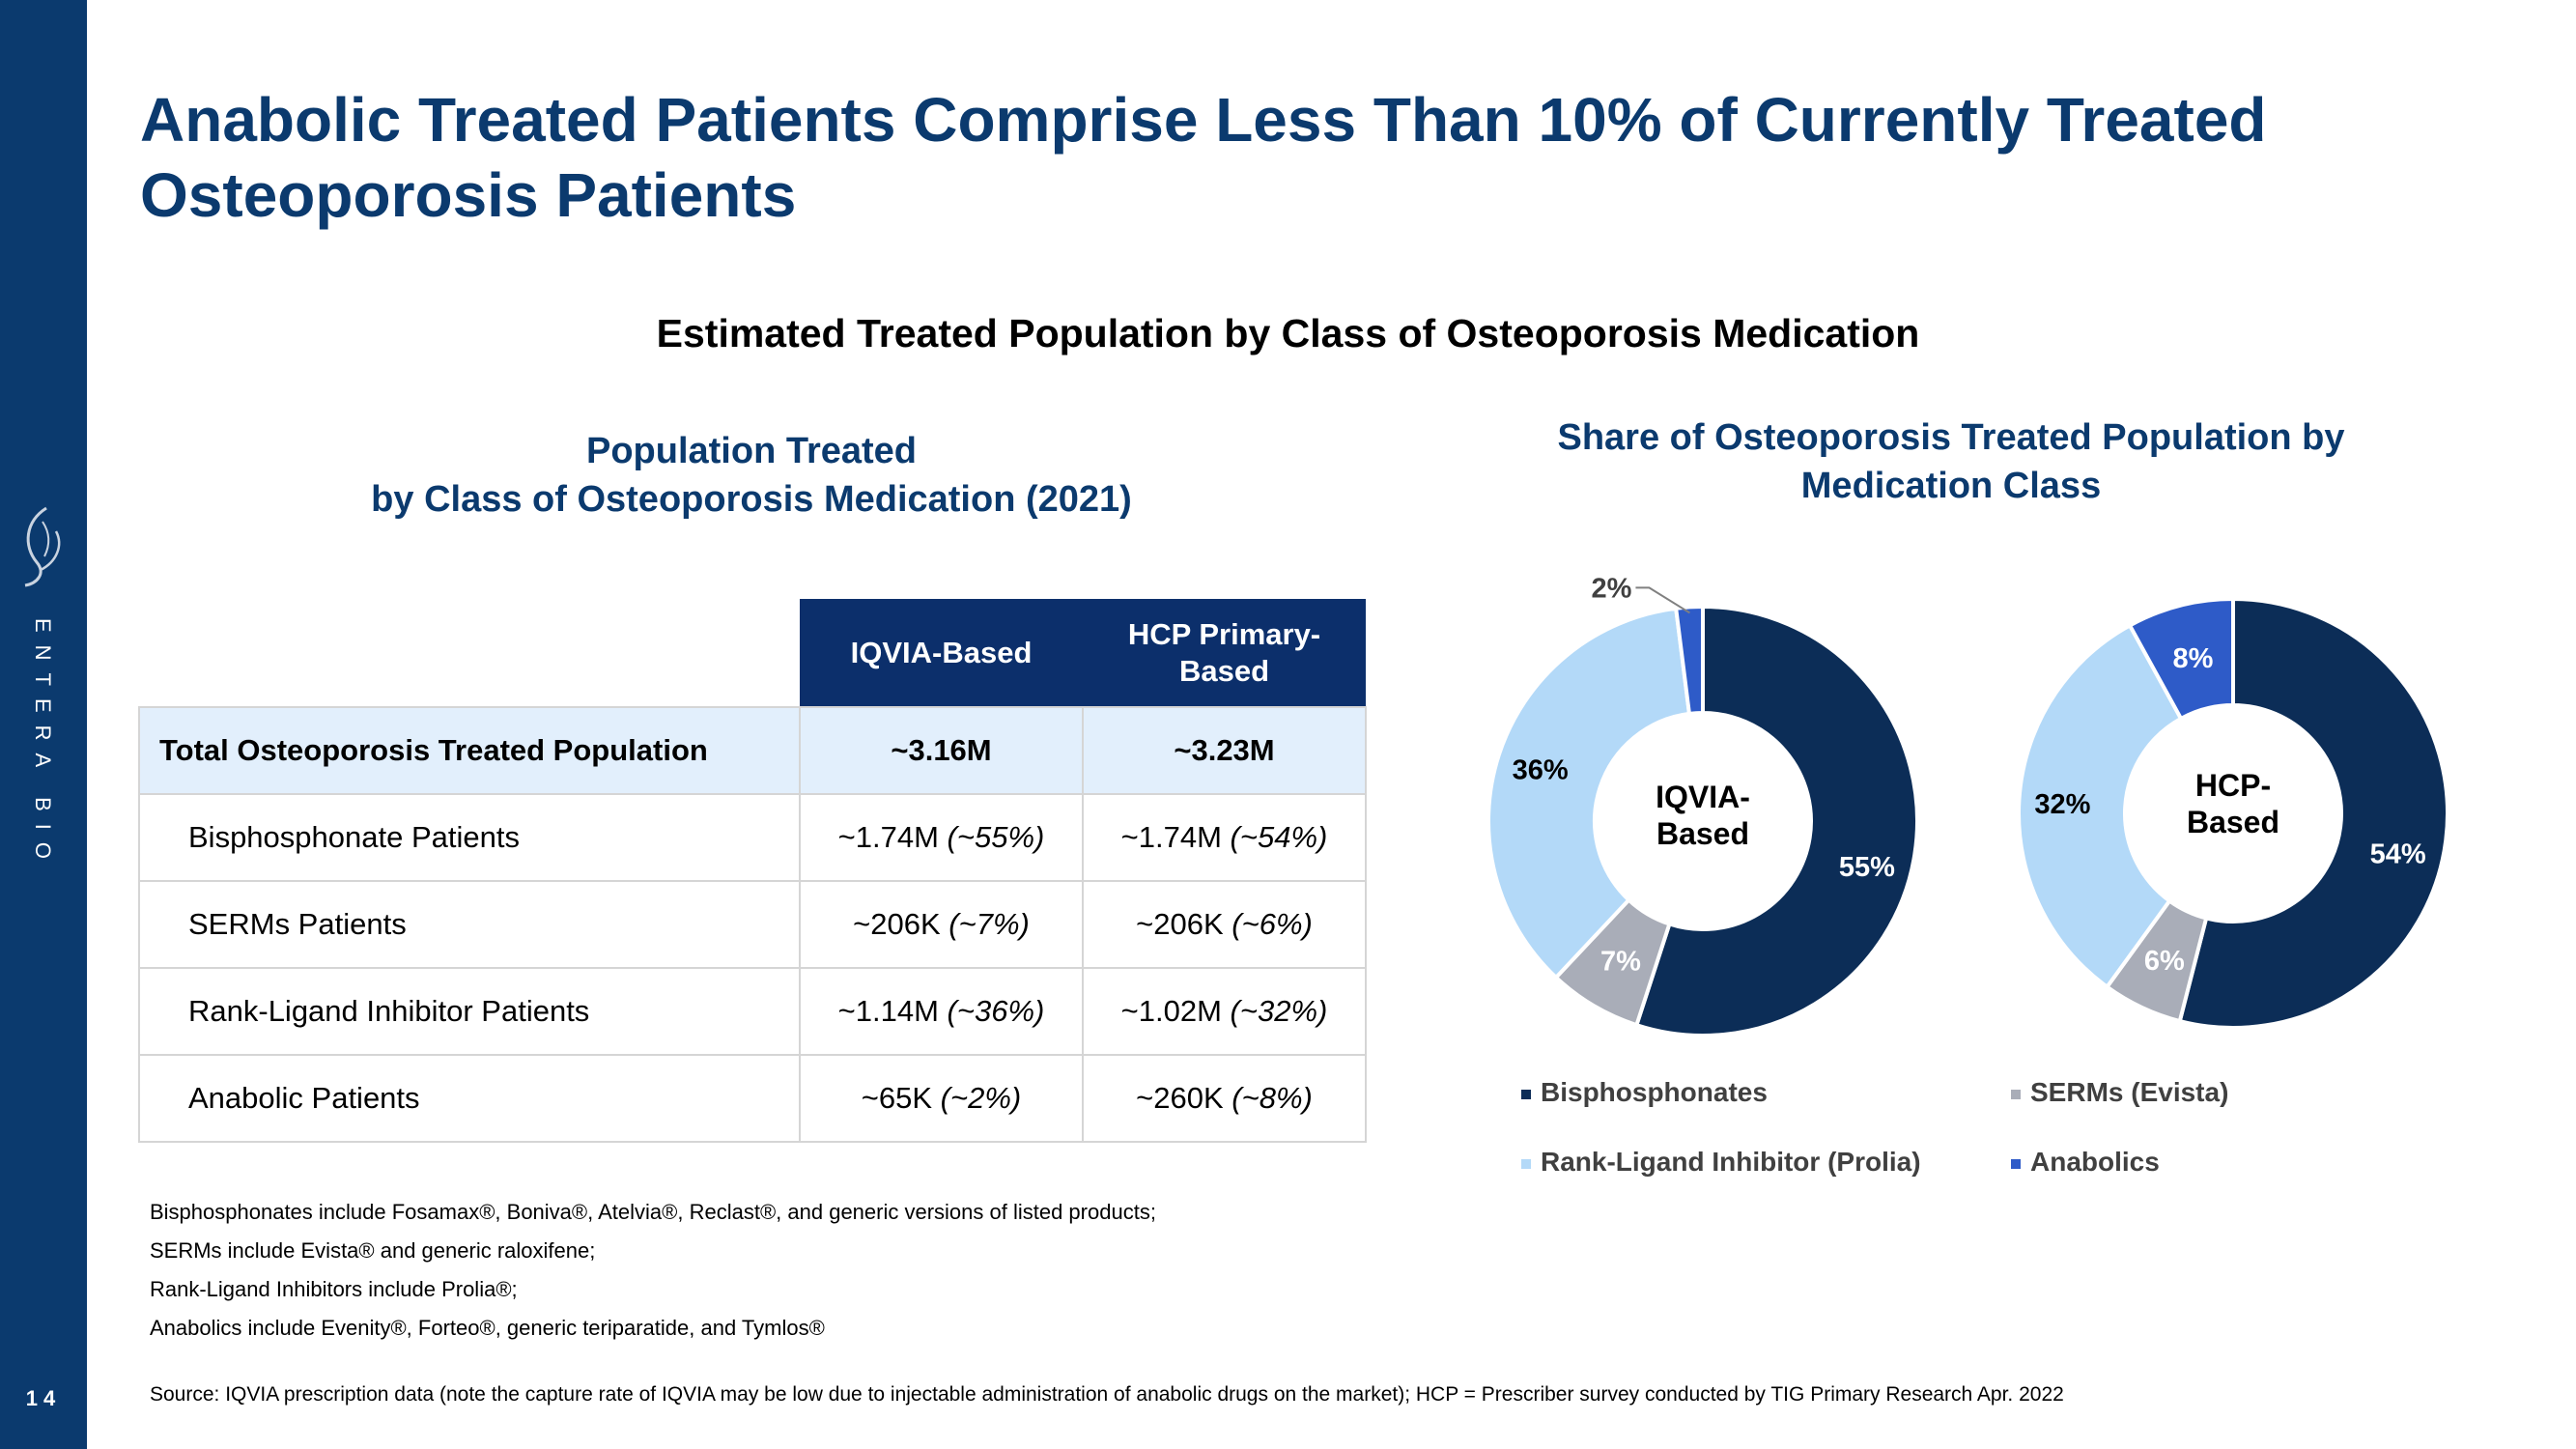 This screenshot has width=2576, height=1449. What do you see at coordinates (941, 837) in the screenshot?
I see `cell-iqvia: ~1.74M (~55%)` at bounding box center [941, 837].